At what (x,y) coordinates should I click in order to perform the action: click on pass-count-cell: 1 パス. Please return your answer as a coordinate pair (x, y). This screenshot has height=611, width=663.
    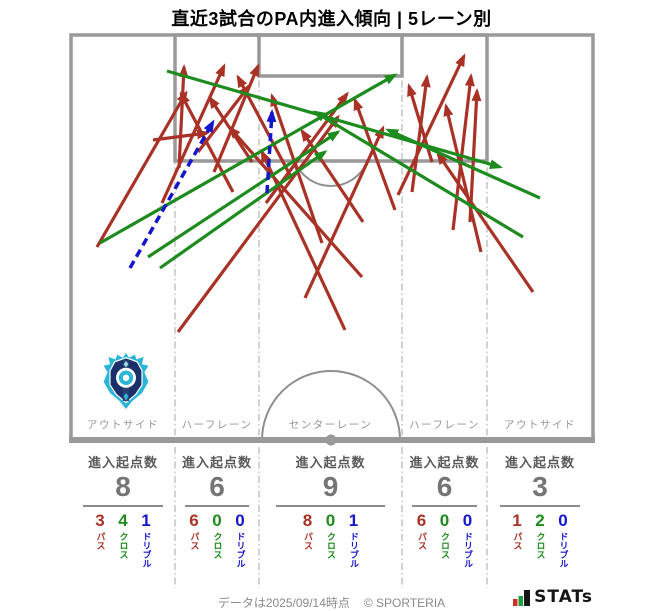
    Looking at the image, I should click on (517, 539).